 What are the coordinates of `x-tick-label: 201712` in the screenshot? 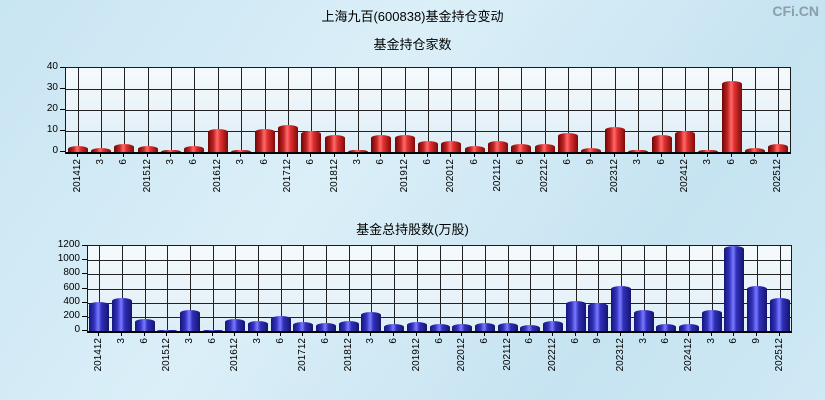 It's located at (302, 355).